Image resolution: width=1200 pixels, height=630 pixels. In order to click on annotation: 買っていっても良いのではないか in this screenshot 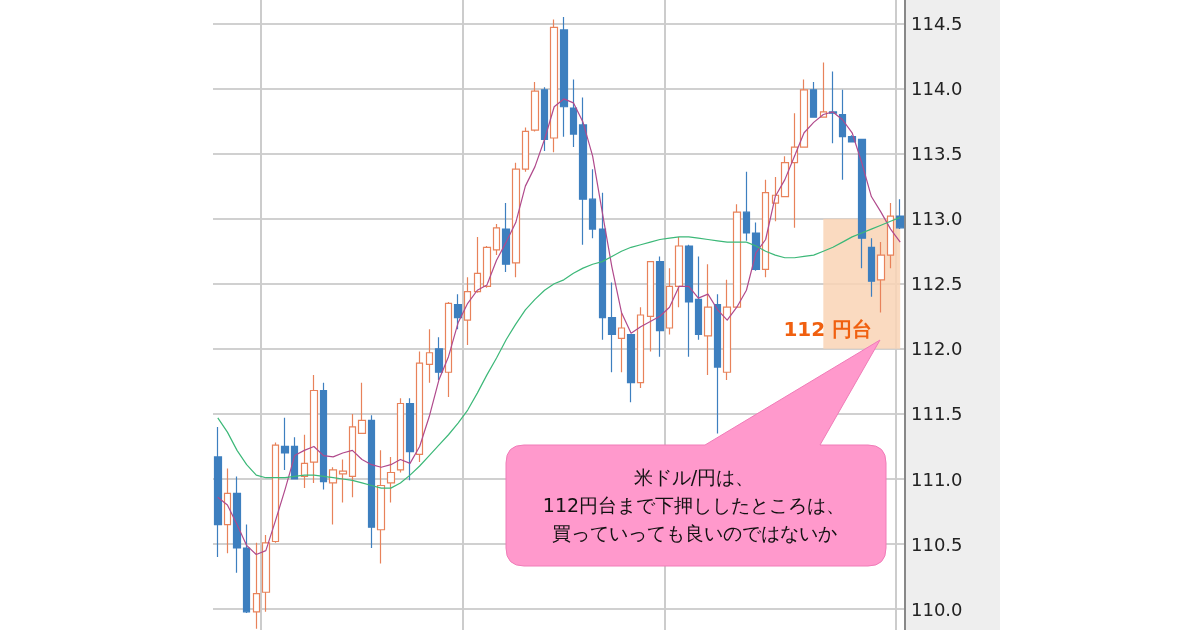, I will do `click(694, 533)`.